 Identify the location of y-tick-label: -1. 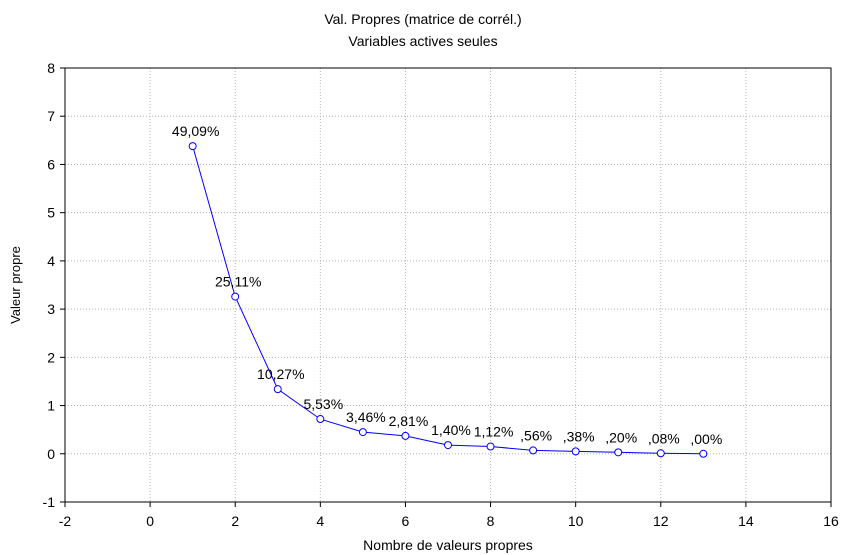
(49, 502).